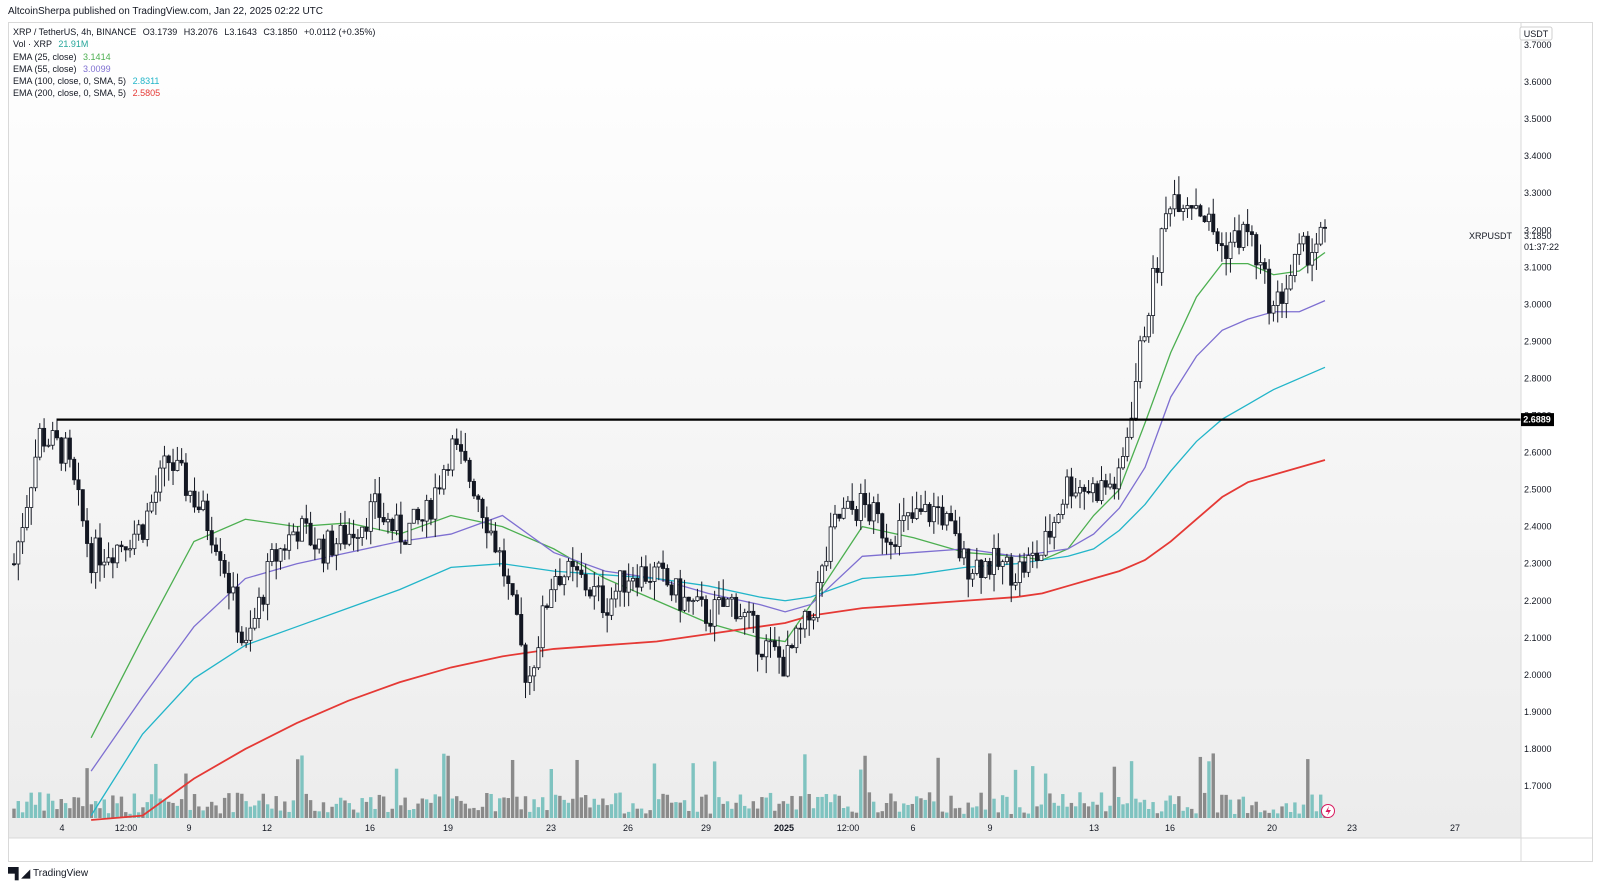  I want to click on price-tick-label: 2.6000, so click(1538, 453).